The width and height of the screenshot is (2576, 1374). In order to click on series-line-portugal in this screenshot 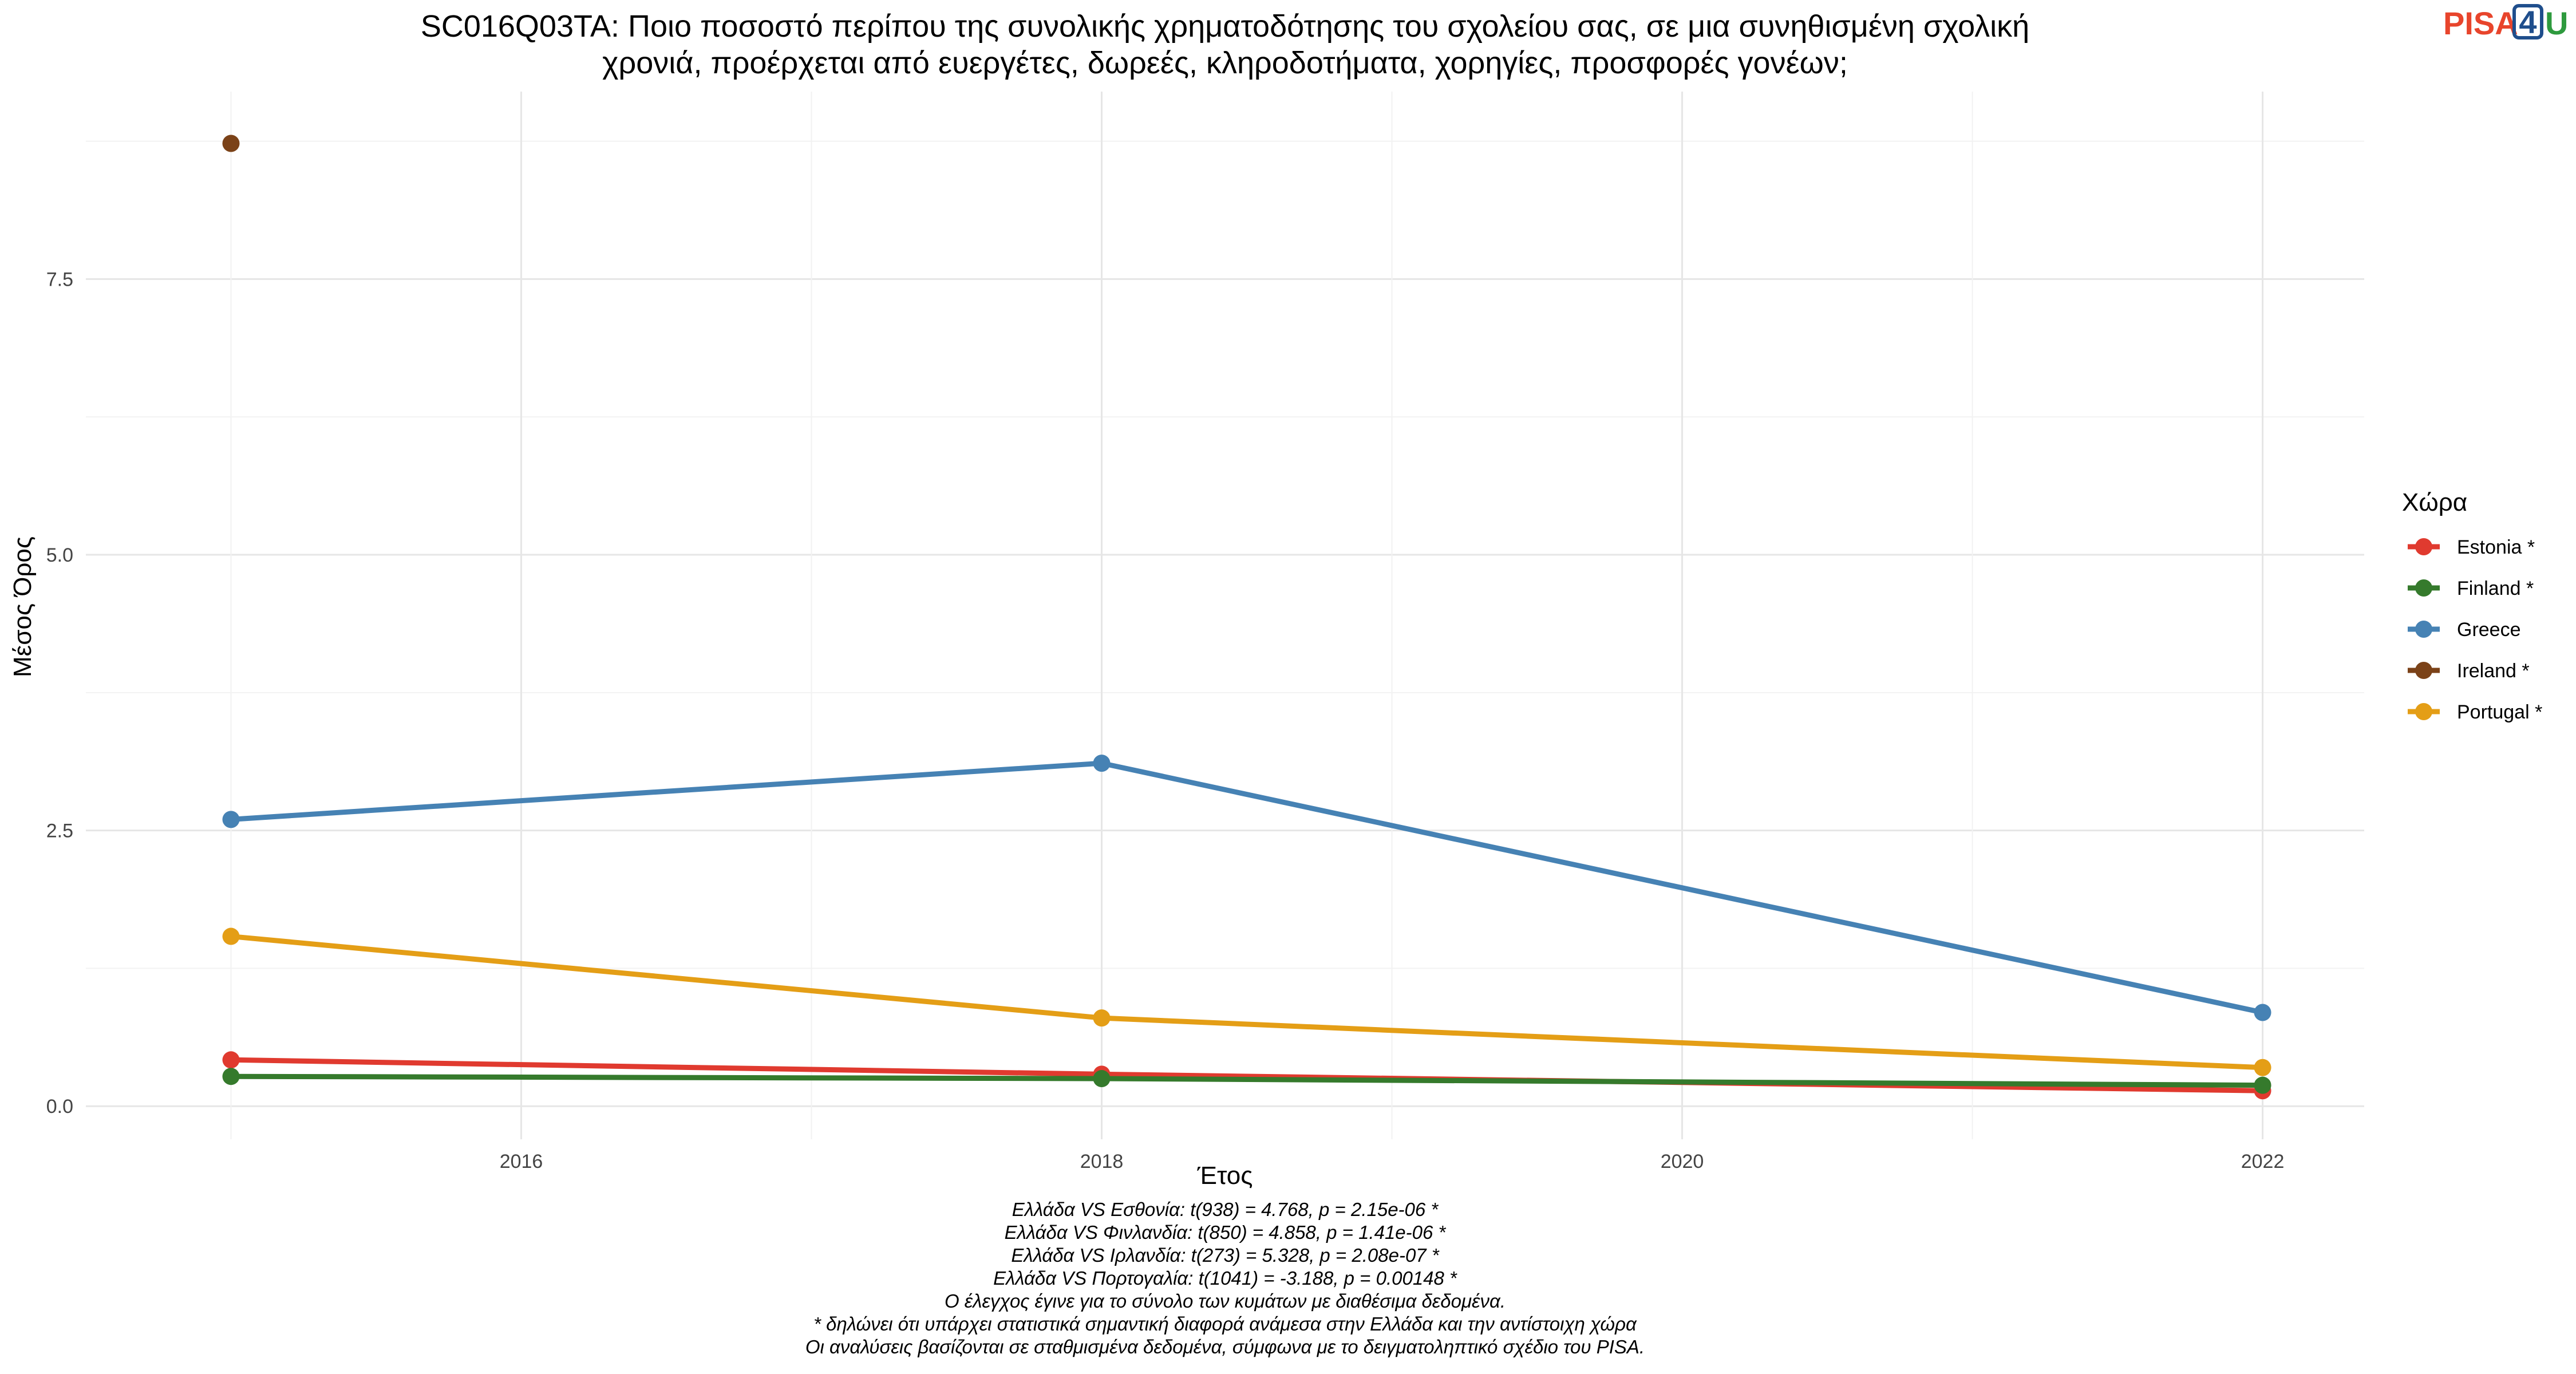, I will do `click(1247, 1003)`.